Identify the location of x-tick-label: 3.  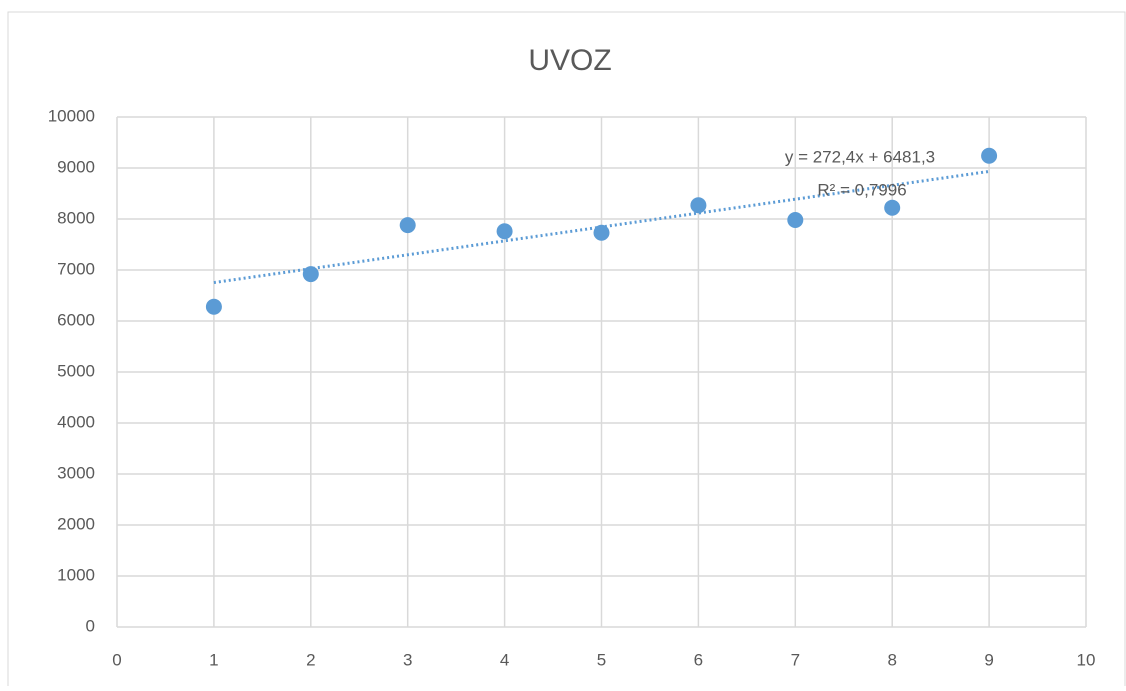
(407, 659).